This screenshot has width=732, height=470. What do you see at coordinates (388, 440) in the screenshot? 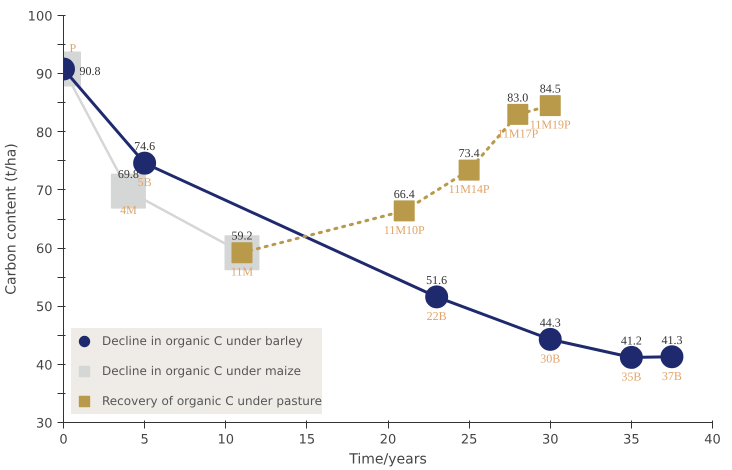
I see `x-tick-label: 20` at bounding box center [388, 440].